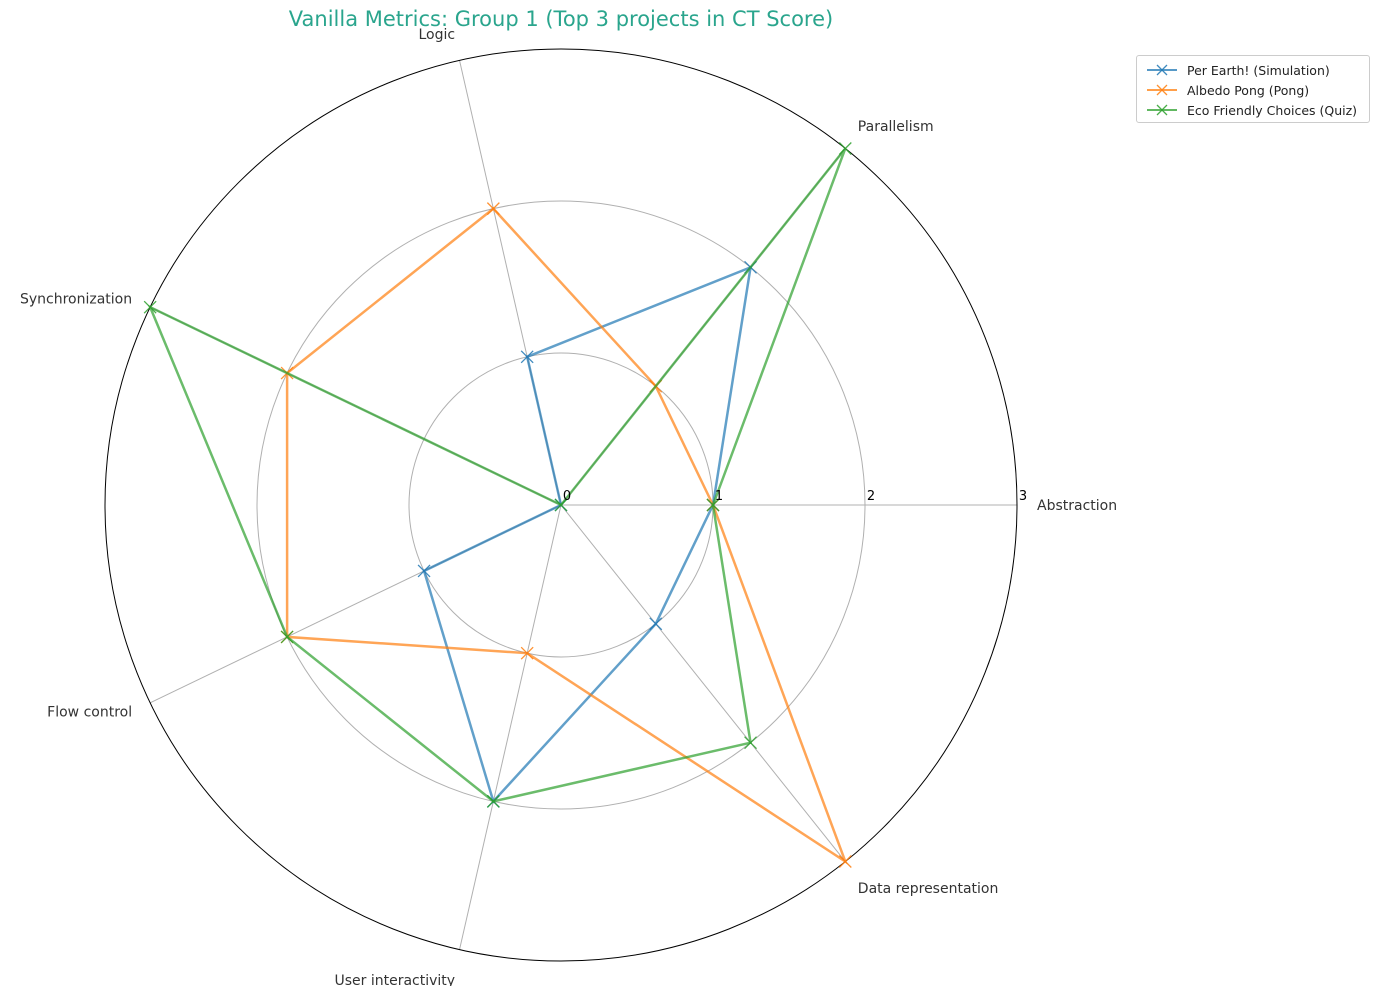 The image size is (1384, 986). What do you see at coordinates (1162, 70) in the screenshot?
I see `legend-swatch-per-earth-simulation` at bounding box center [1162, 70].